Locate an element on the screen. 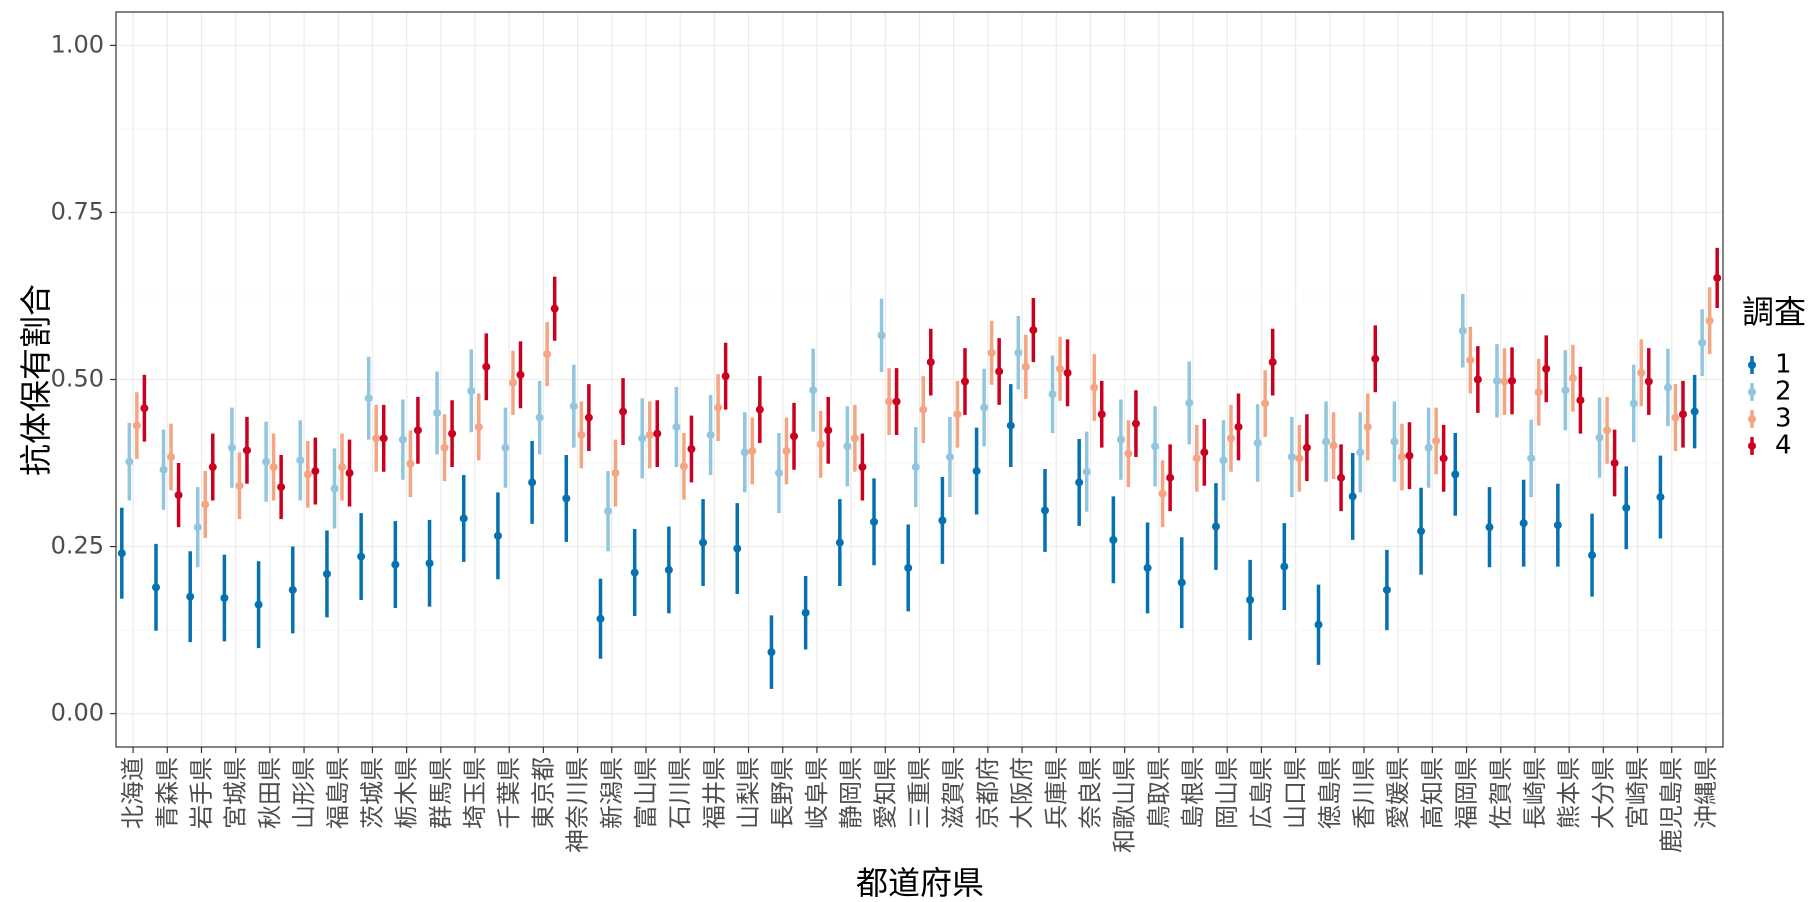  x-tick-label: 秋田県 is located at coordinates (270, 793).